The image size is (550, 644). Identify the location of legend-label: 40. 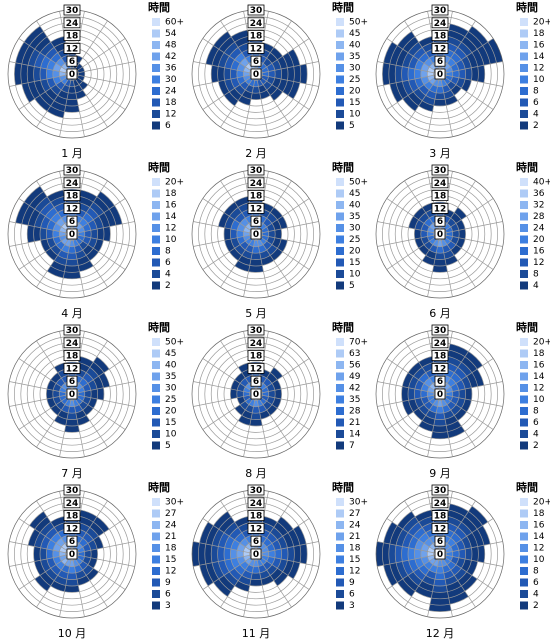
(171, 366).